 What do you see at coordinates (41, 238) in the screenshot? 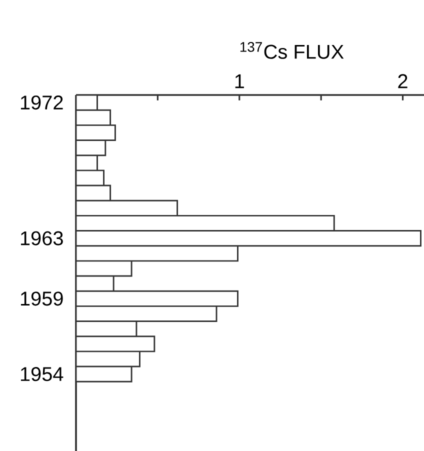
I see `y-tick-label: 1963` at bounding box center [41, 238].